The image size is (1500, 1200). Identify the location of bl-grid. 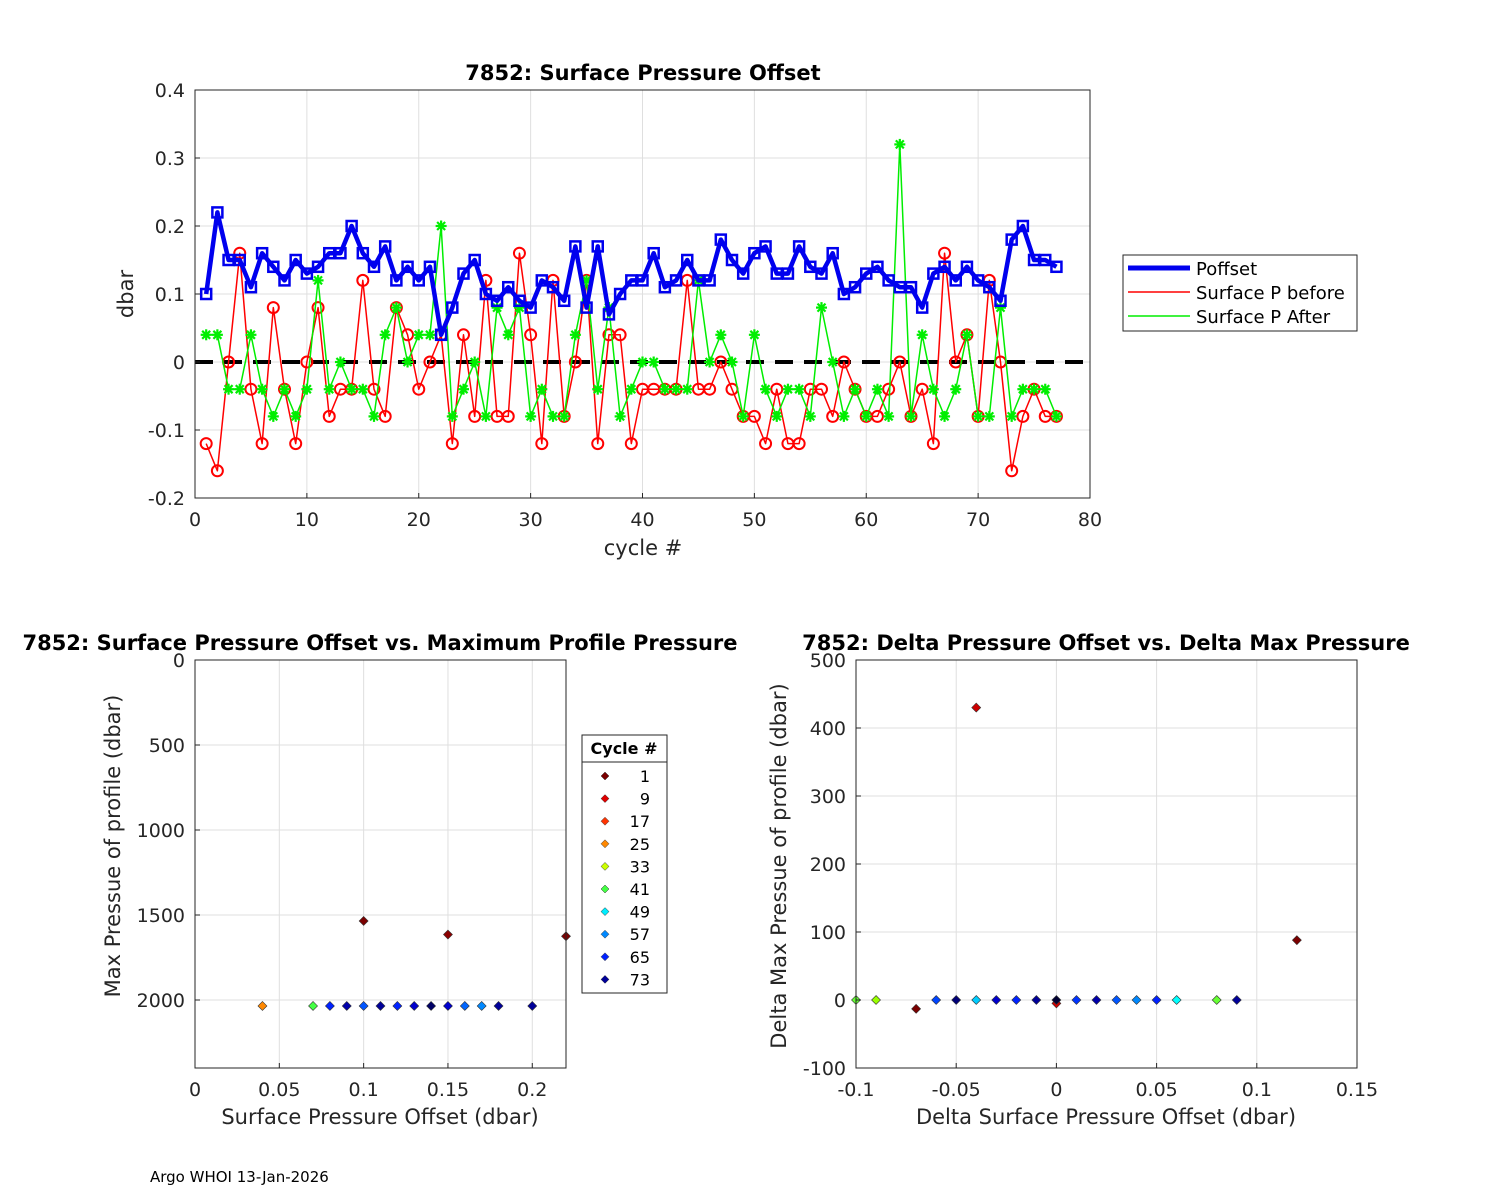
(380, 863).